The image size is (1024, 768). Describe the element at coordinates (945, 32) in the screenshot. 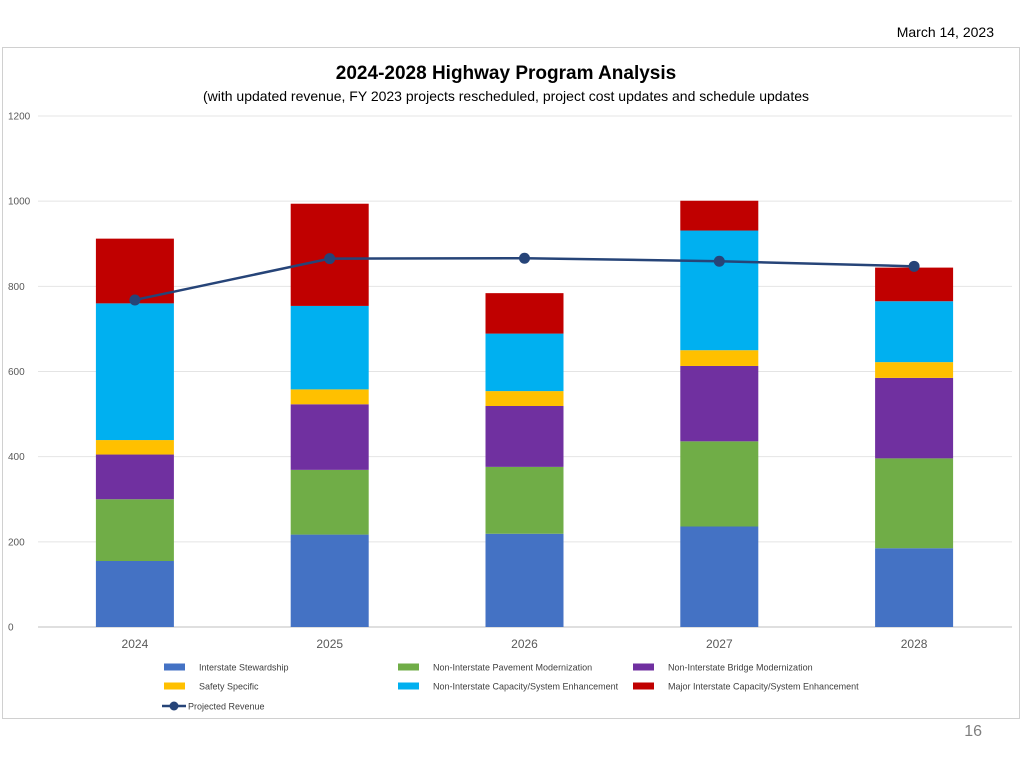

I see `date-label: March 14, 2023` at that location.